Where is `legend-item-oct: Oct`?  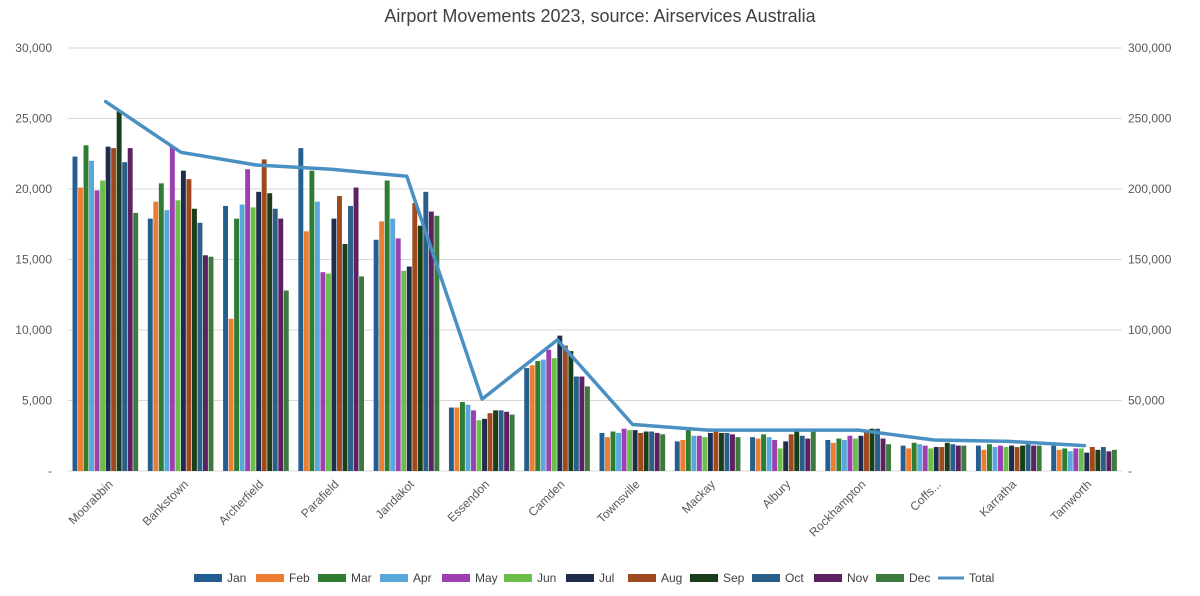 legend-item-oct: Oct is located at coordinates (778, 578).